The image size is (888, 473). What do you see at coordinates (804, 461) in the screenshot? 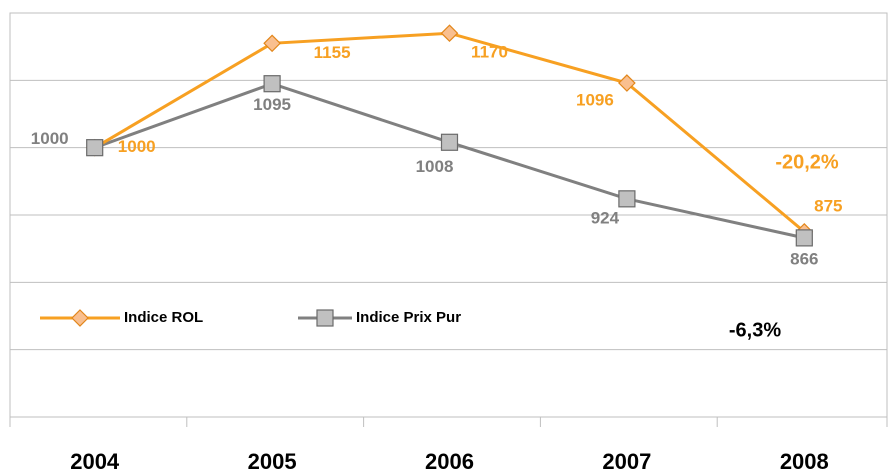
I see `x-tick-label: 2008` at bounding box center [804, 461].